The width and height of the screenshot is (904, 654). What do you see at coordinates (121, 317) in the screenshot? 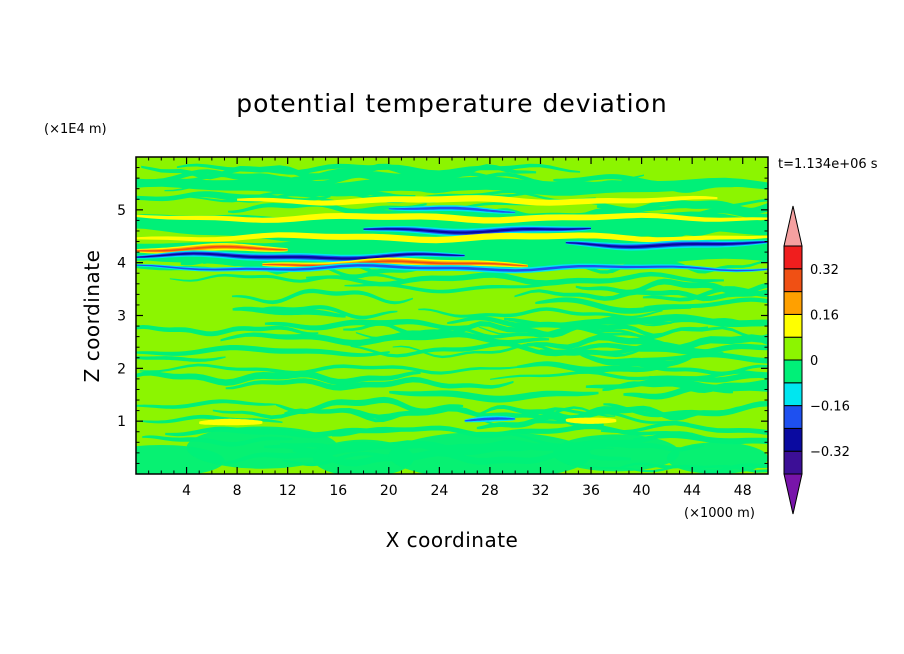
I see `y-tick-label: 3` at bounding box center [121, 317].